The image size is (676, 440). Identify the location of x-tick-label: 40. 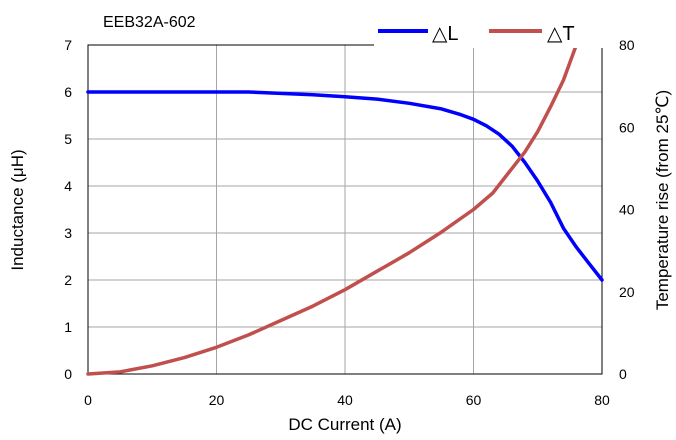
(345, 400).